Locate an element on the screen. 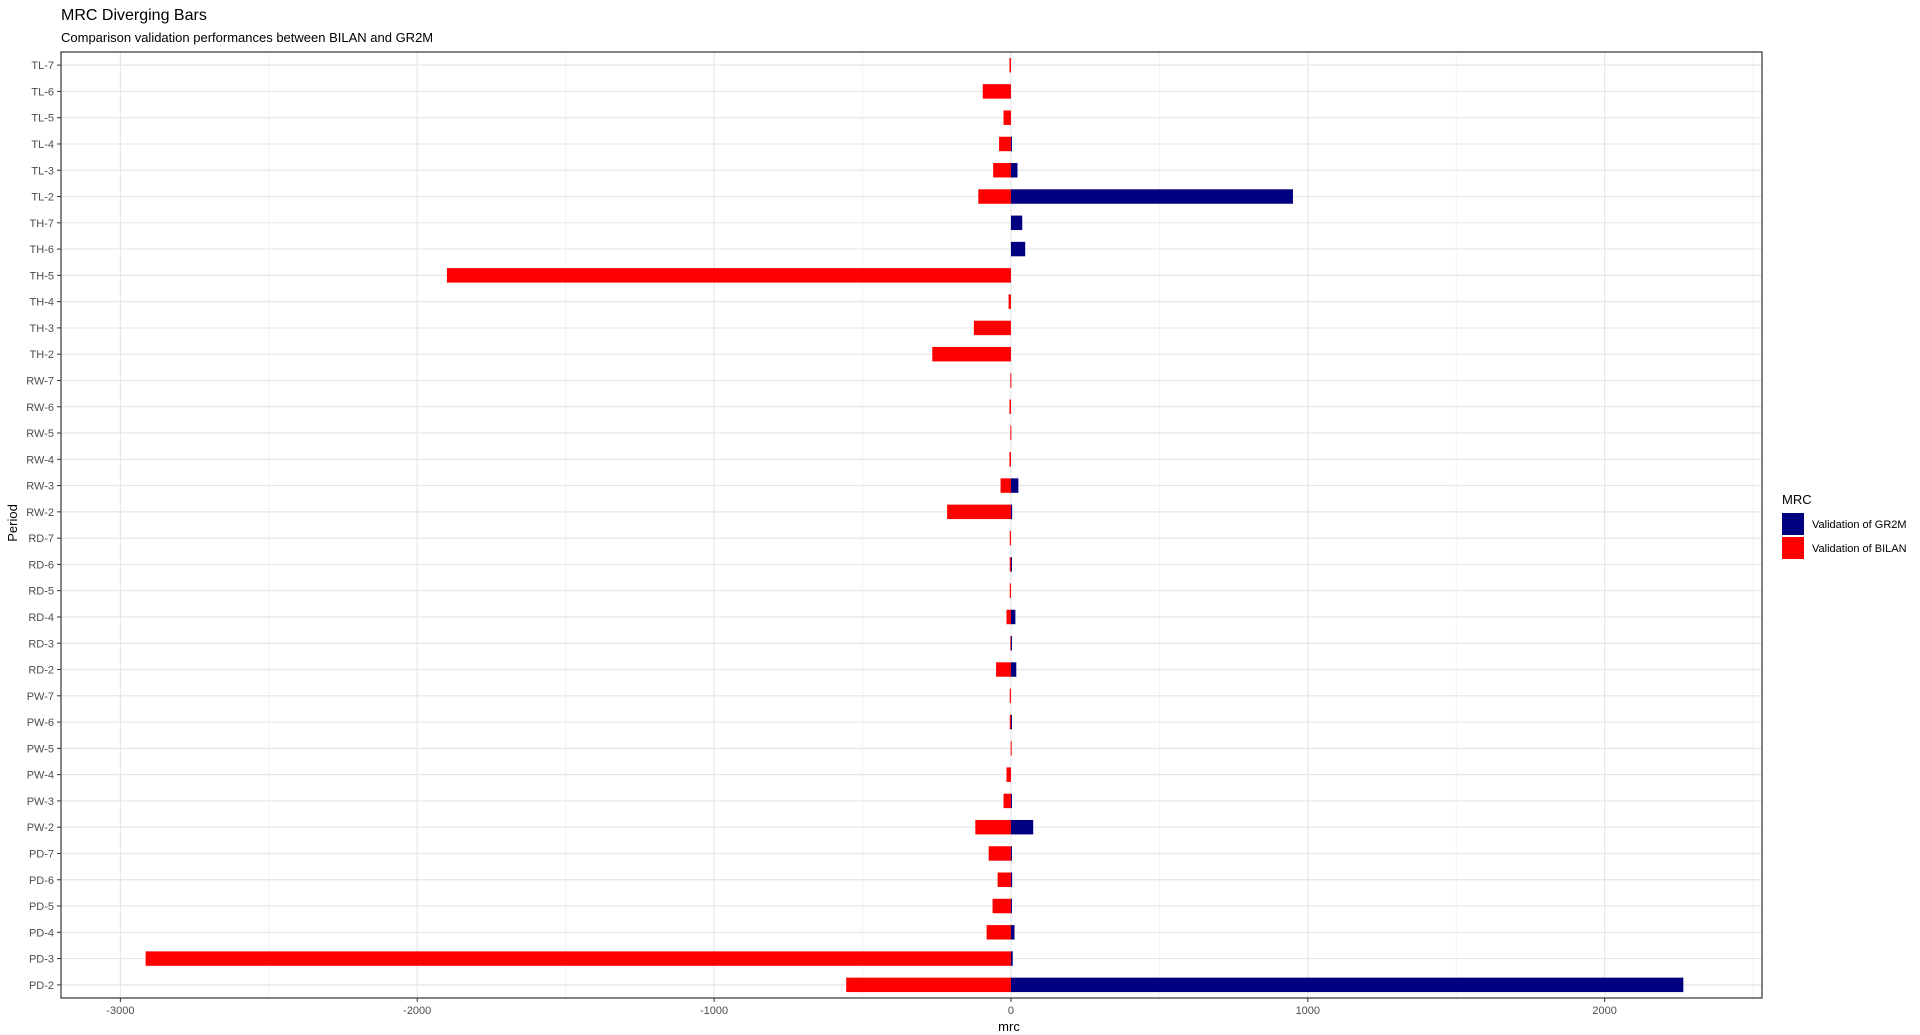 Image resolution: width=1920 pixels, height=1035 pixels. y-tick-label: PD-6 is located at coordinates (41, 881).